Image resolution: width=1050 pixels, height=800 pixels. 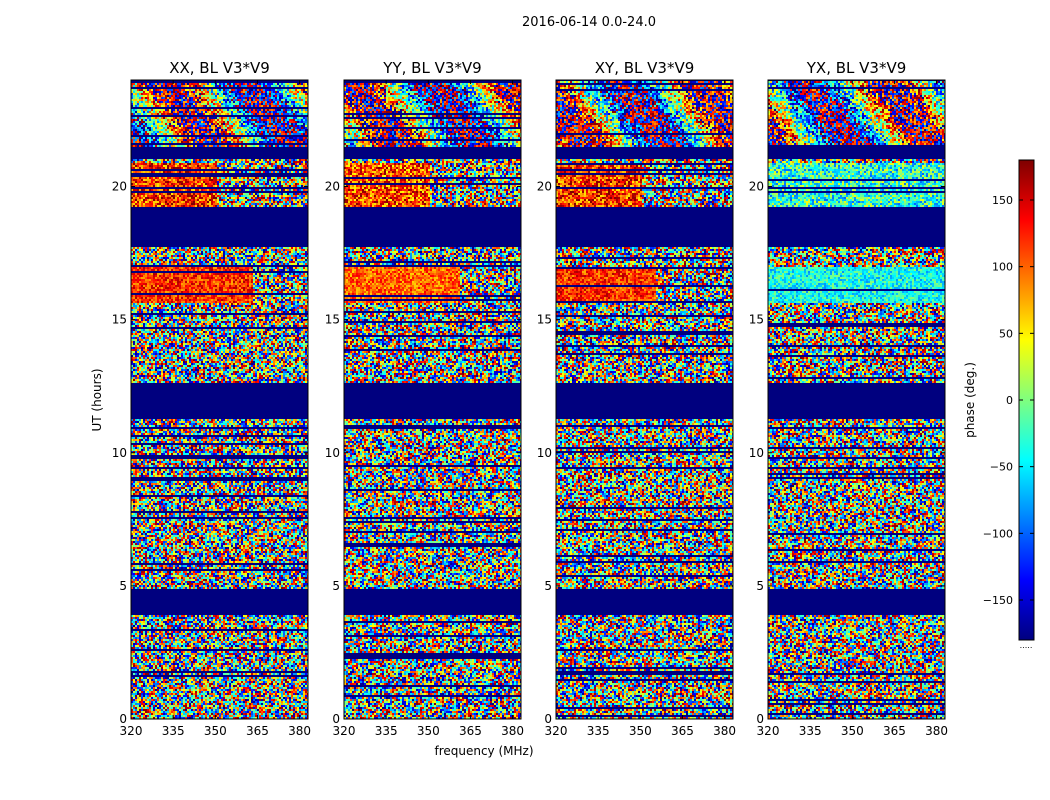 I want to click on colorbar-tick-label: 100, so click(x=1002, y=267).